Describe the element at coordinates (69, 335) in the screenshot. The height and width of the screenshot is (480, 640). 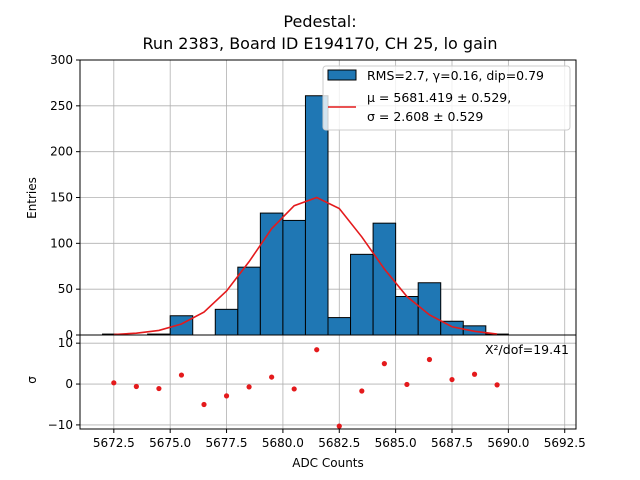
I see `main-y-tick-label: 0` at that location.